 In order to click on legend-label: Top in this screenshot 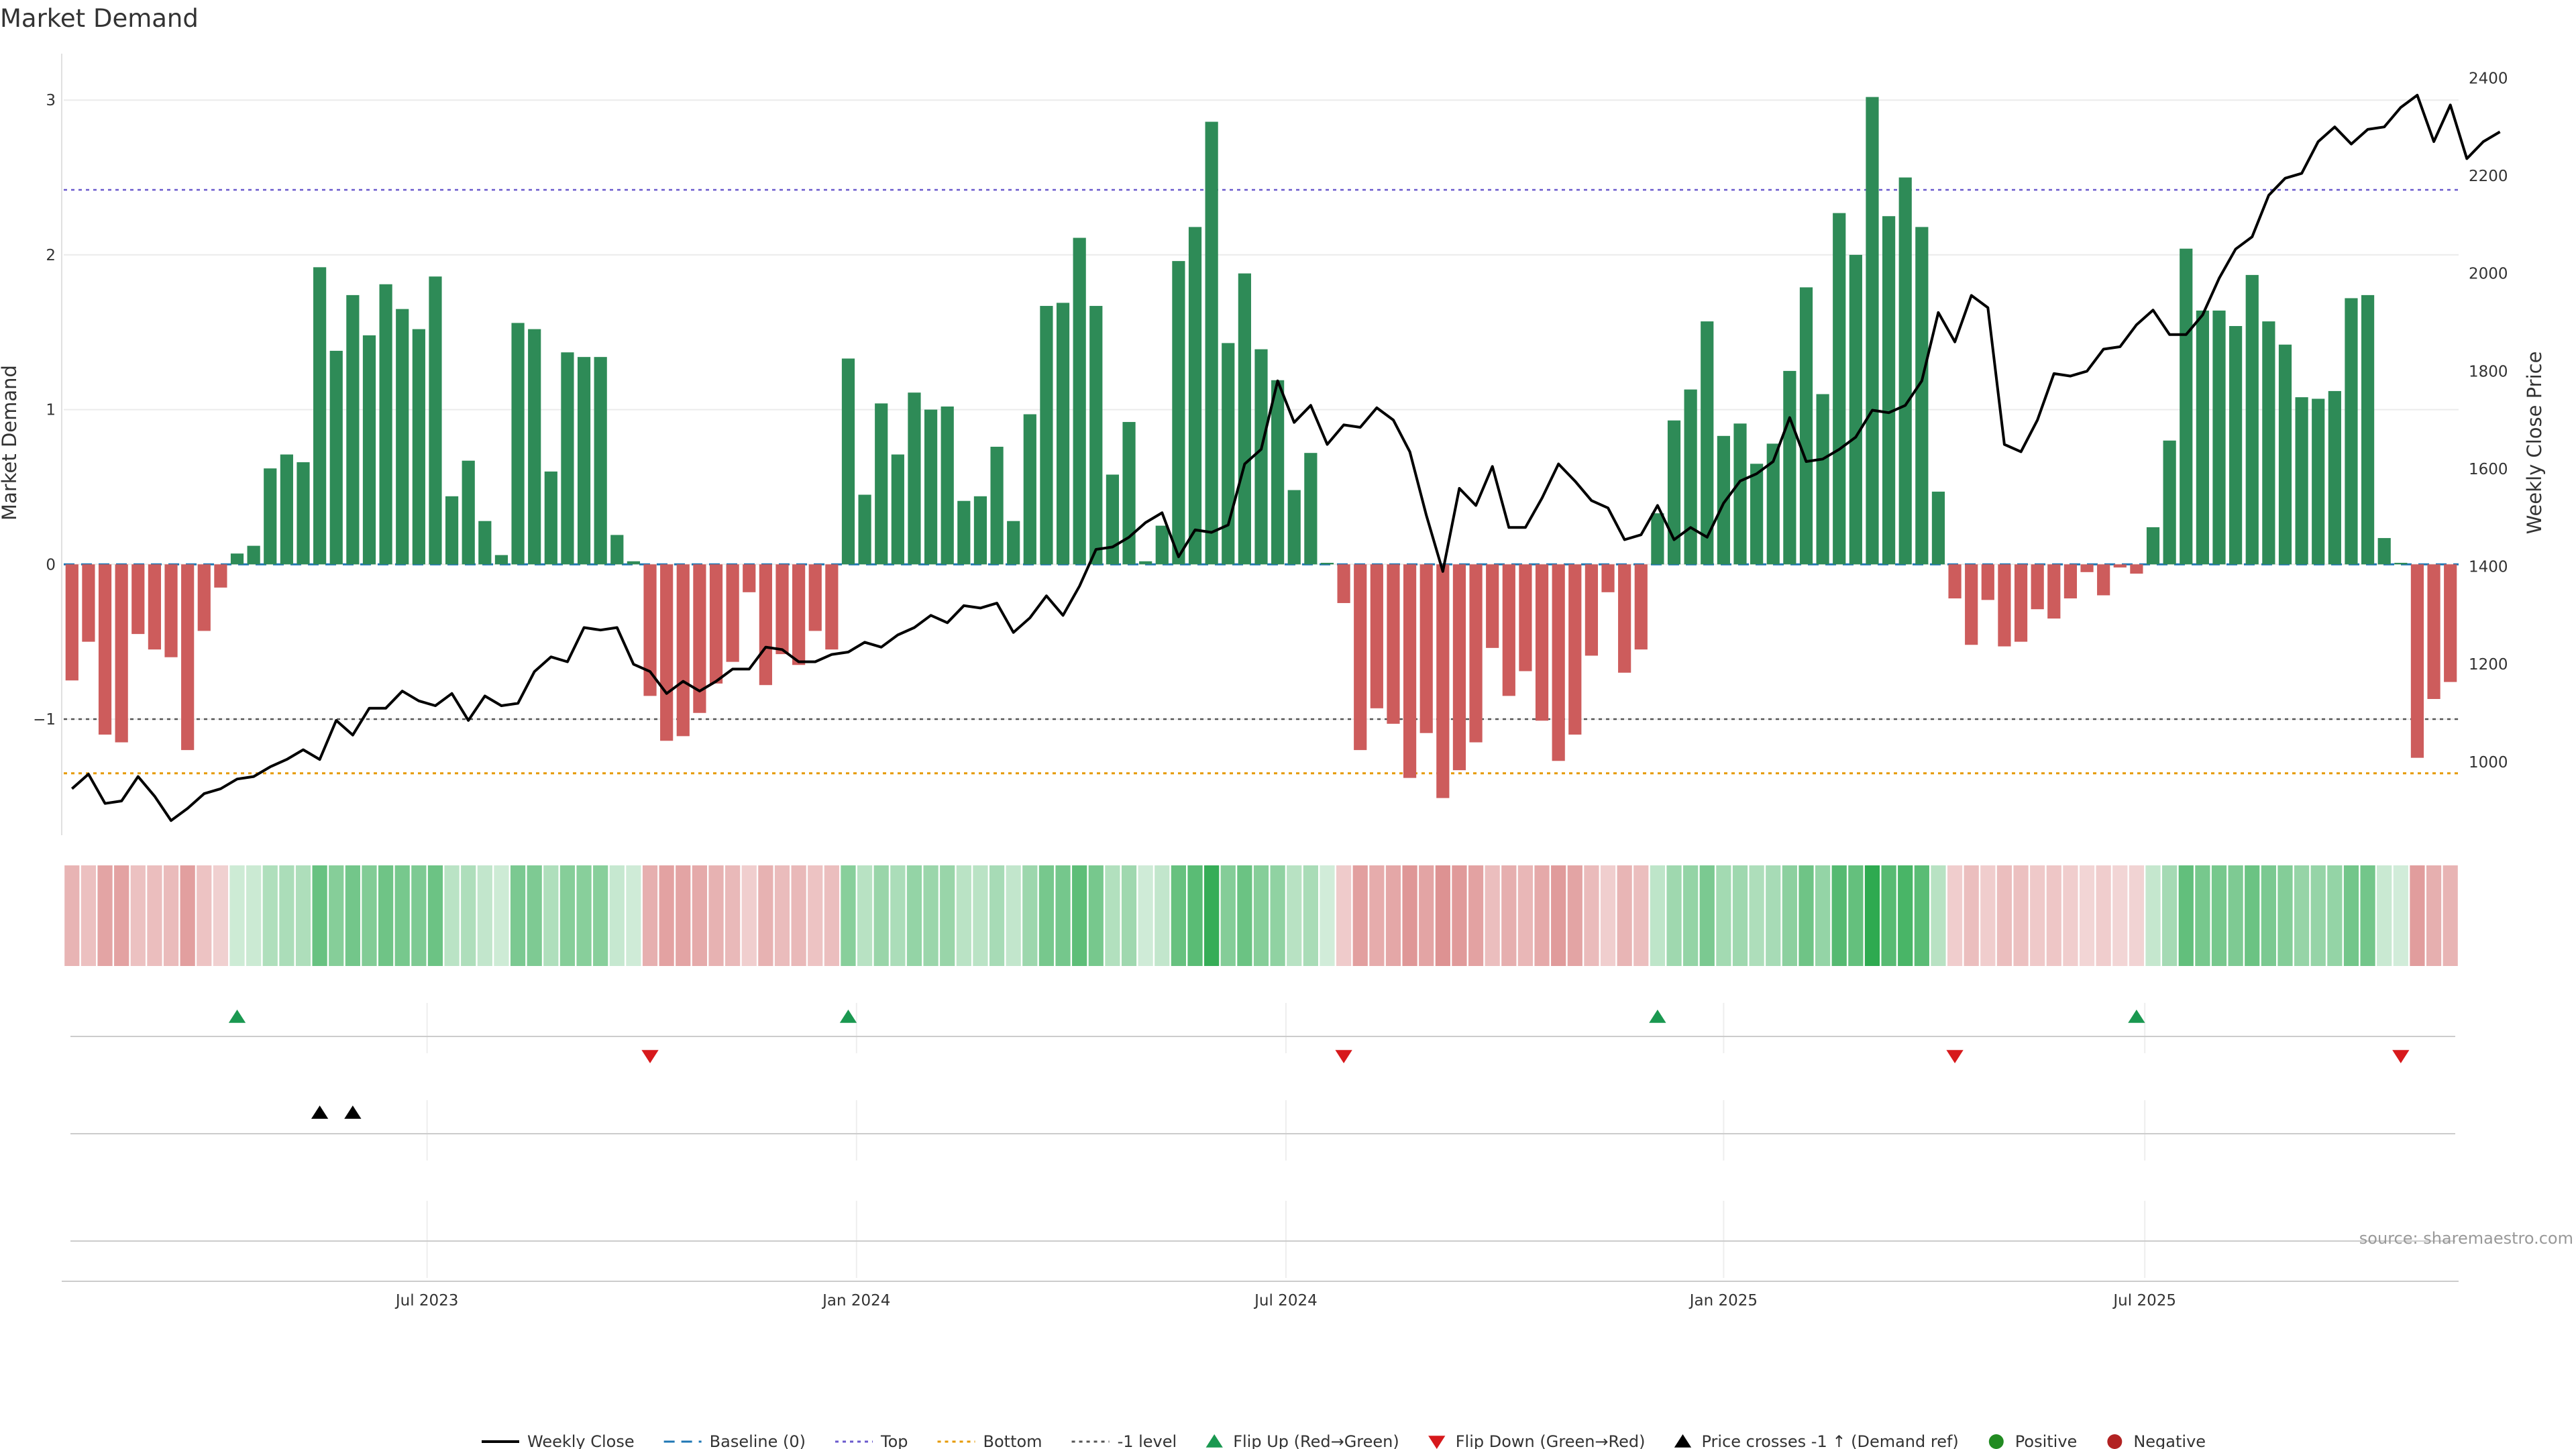, I will do `click(894, 1440)`.